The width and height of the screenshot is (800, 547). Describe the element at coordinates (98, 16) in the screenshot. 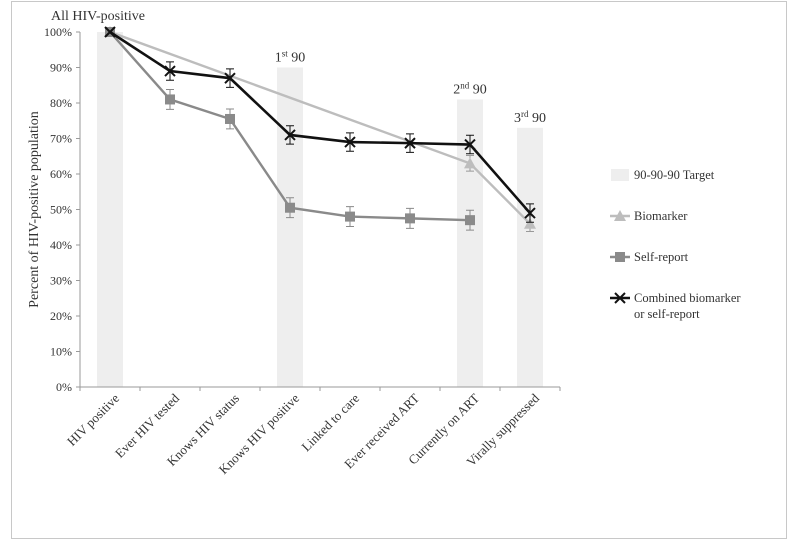

I see `target-annotation: All HIV-positive` at that location.